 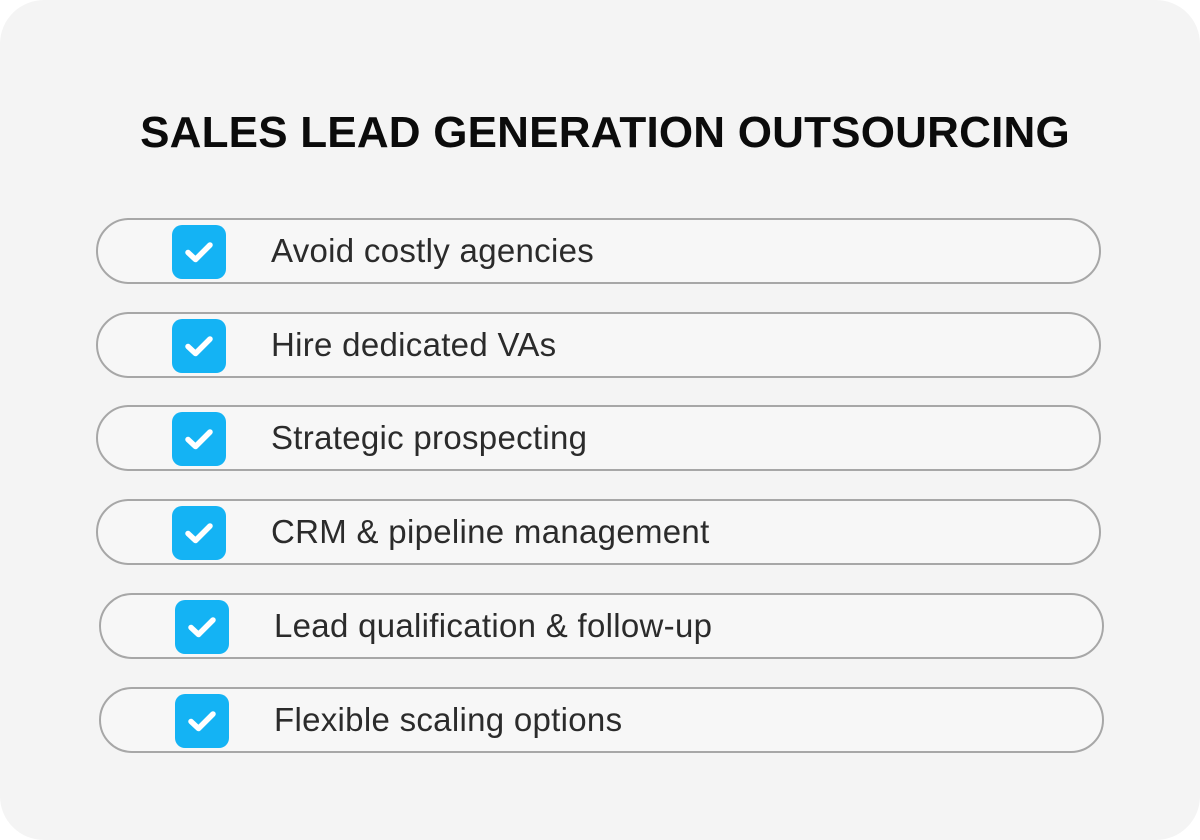 What do you see at coordinates (429, 437) in the screenshot?
I see `list-item-label: Strategic prospecting` at bounding box center [429, 437].